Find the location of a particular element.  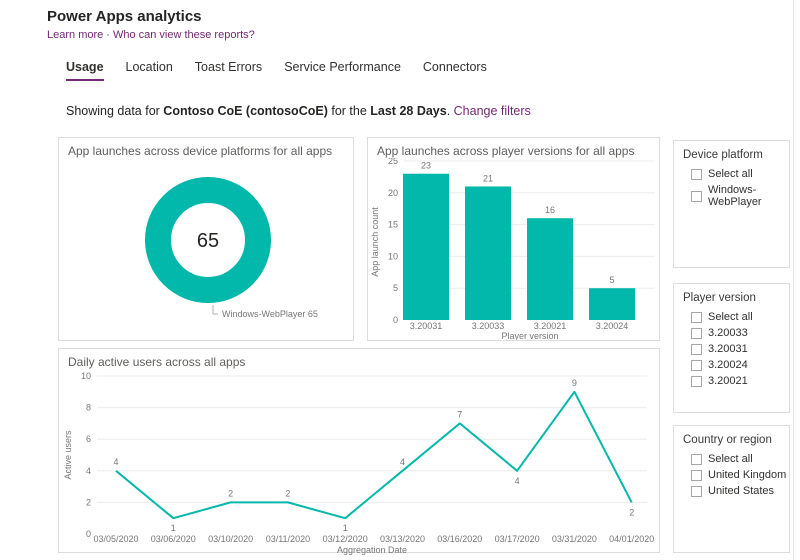

filter-option-3-20031: 3.20031 is located at coordinates (731, 349).